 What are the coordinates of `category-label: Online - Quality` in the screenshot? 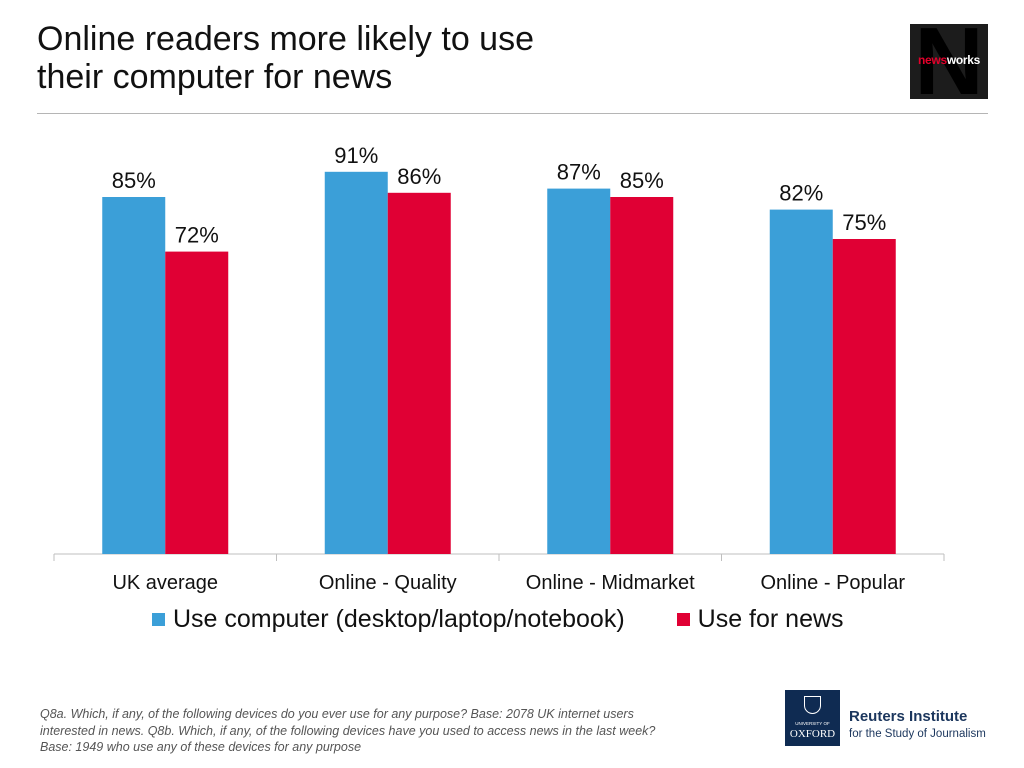 It's located at (388, 583).